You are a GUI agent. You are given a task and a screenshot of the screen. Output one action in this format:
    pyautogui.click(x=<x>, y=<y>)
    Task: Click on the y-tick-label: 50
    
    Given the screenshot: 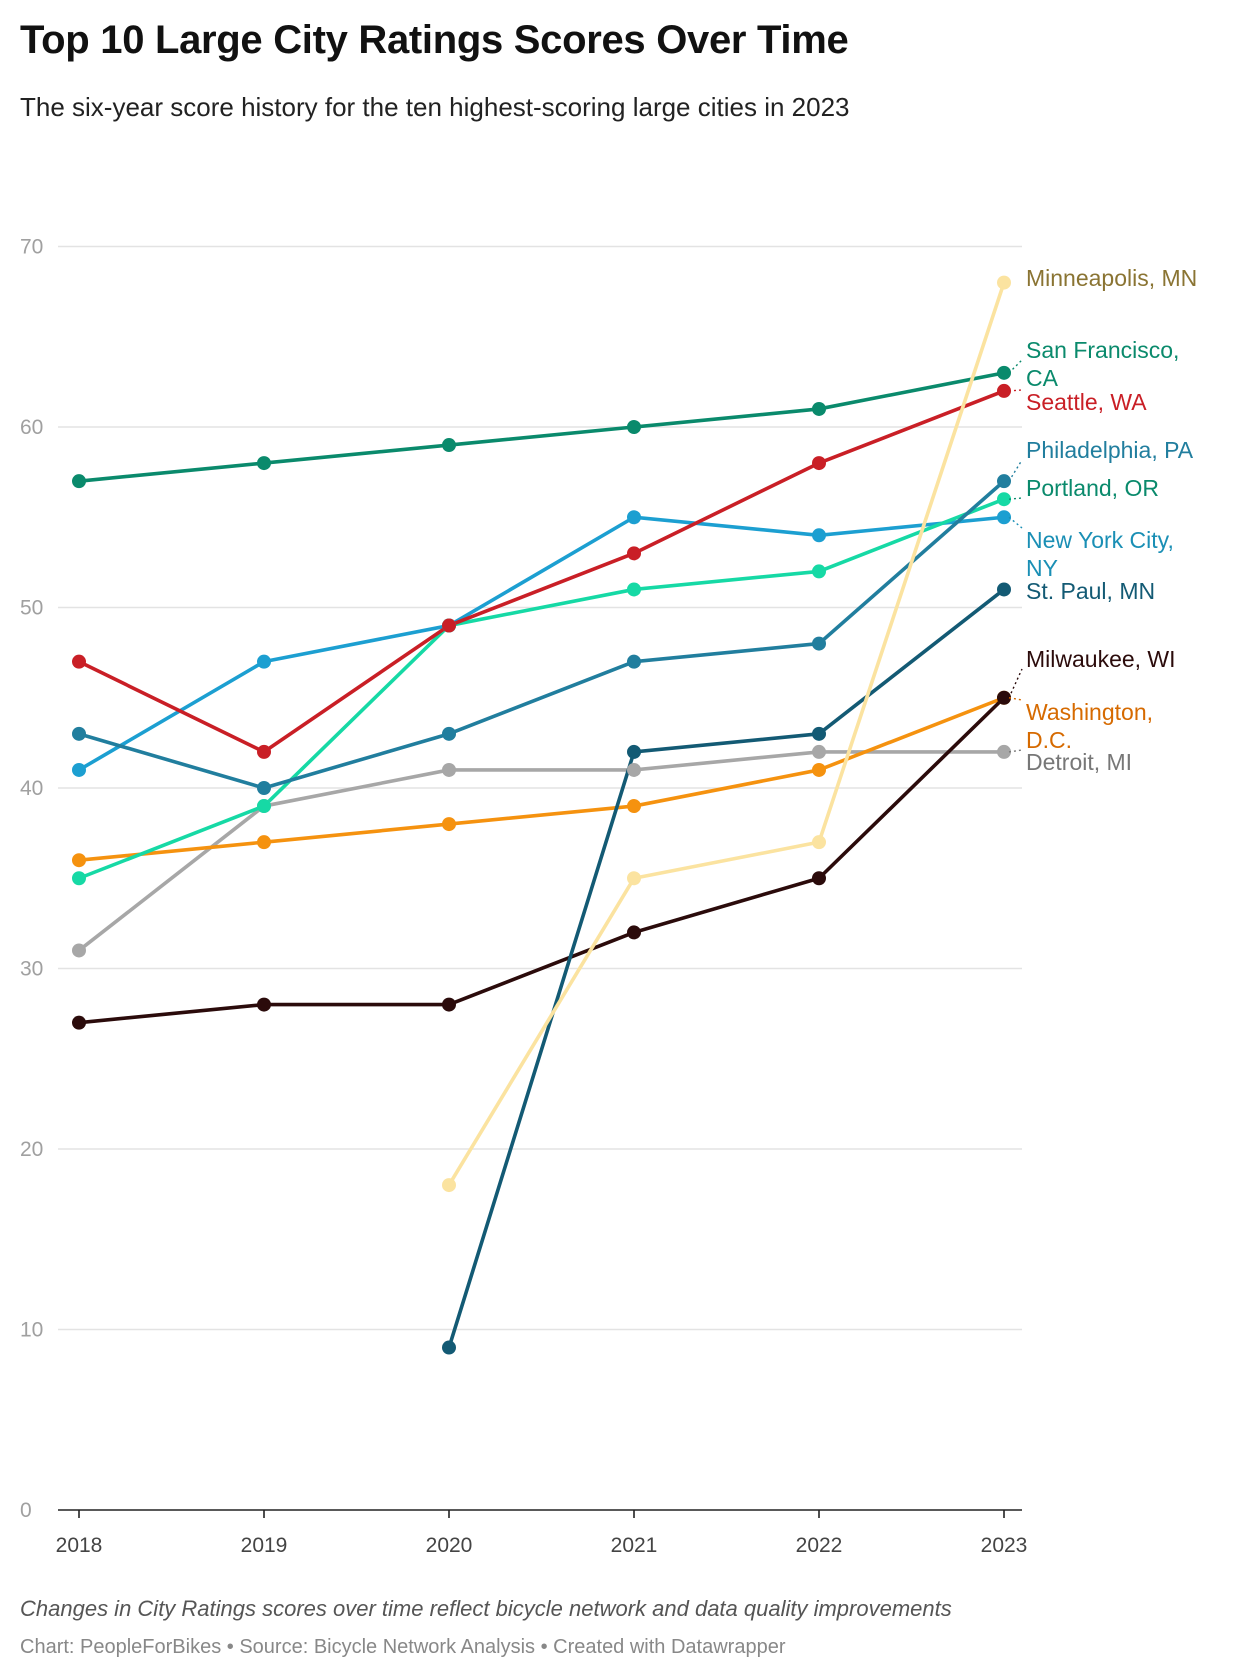 What is the action you would take?
    pyautogui.click(x=31, y=608)
    